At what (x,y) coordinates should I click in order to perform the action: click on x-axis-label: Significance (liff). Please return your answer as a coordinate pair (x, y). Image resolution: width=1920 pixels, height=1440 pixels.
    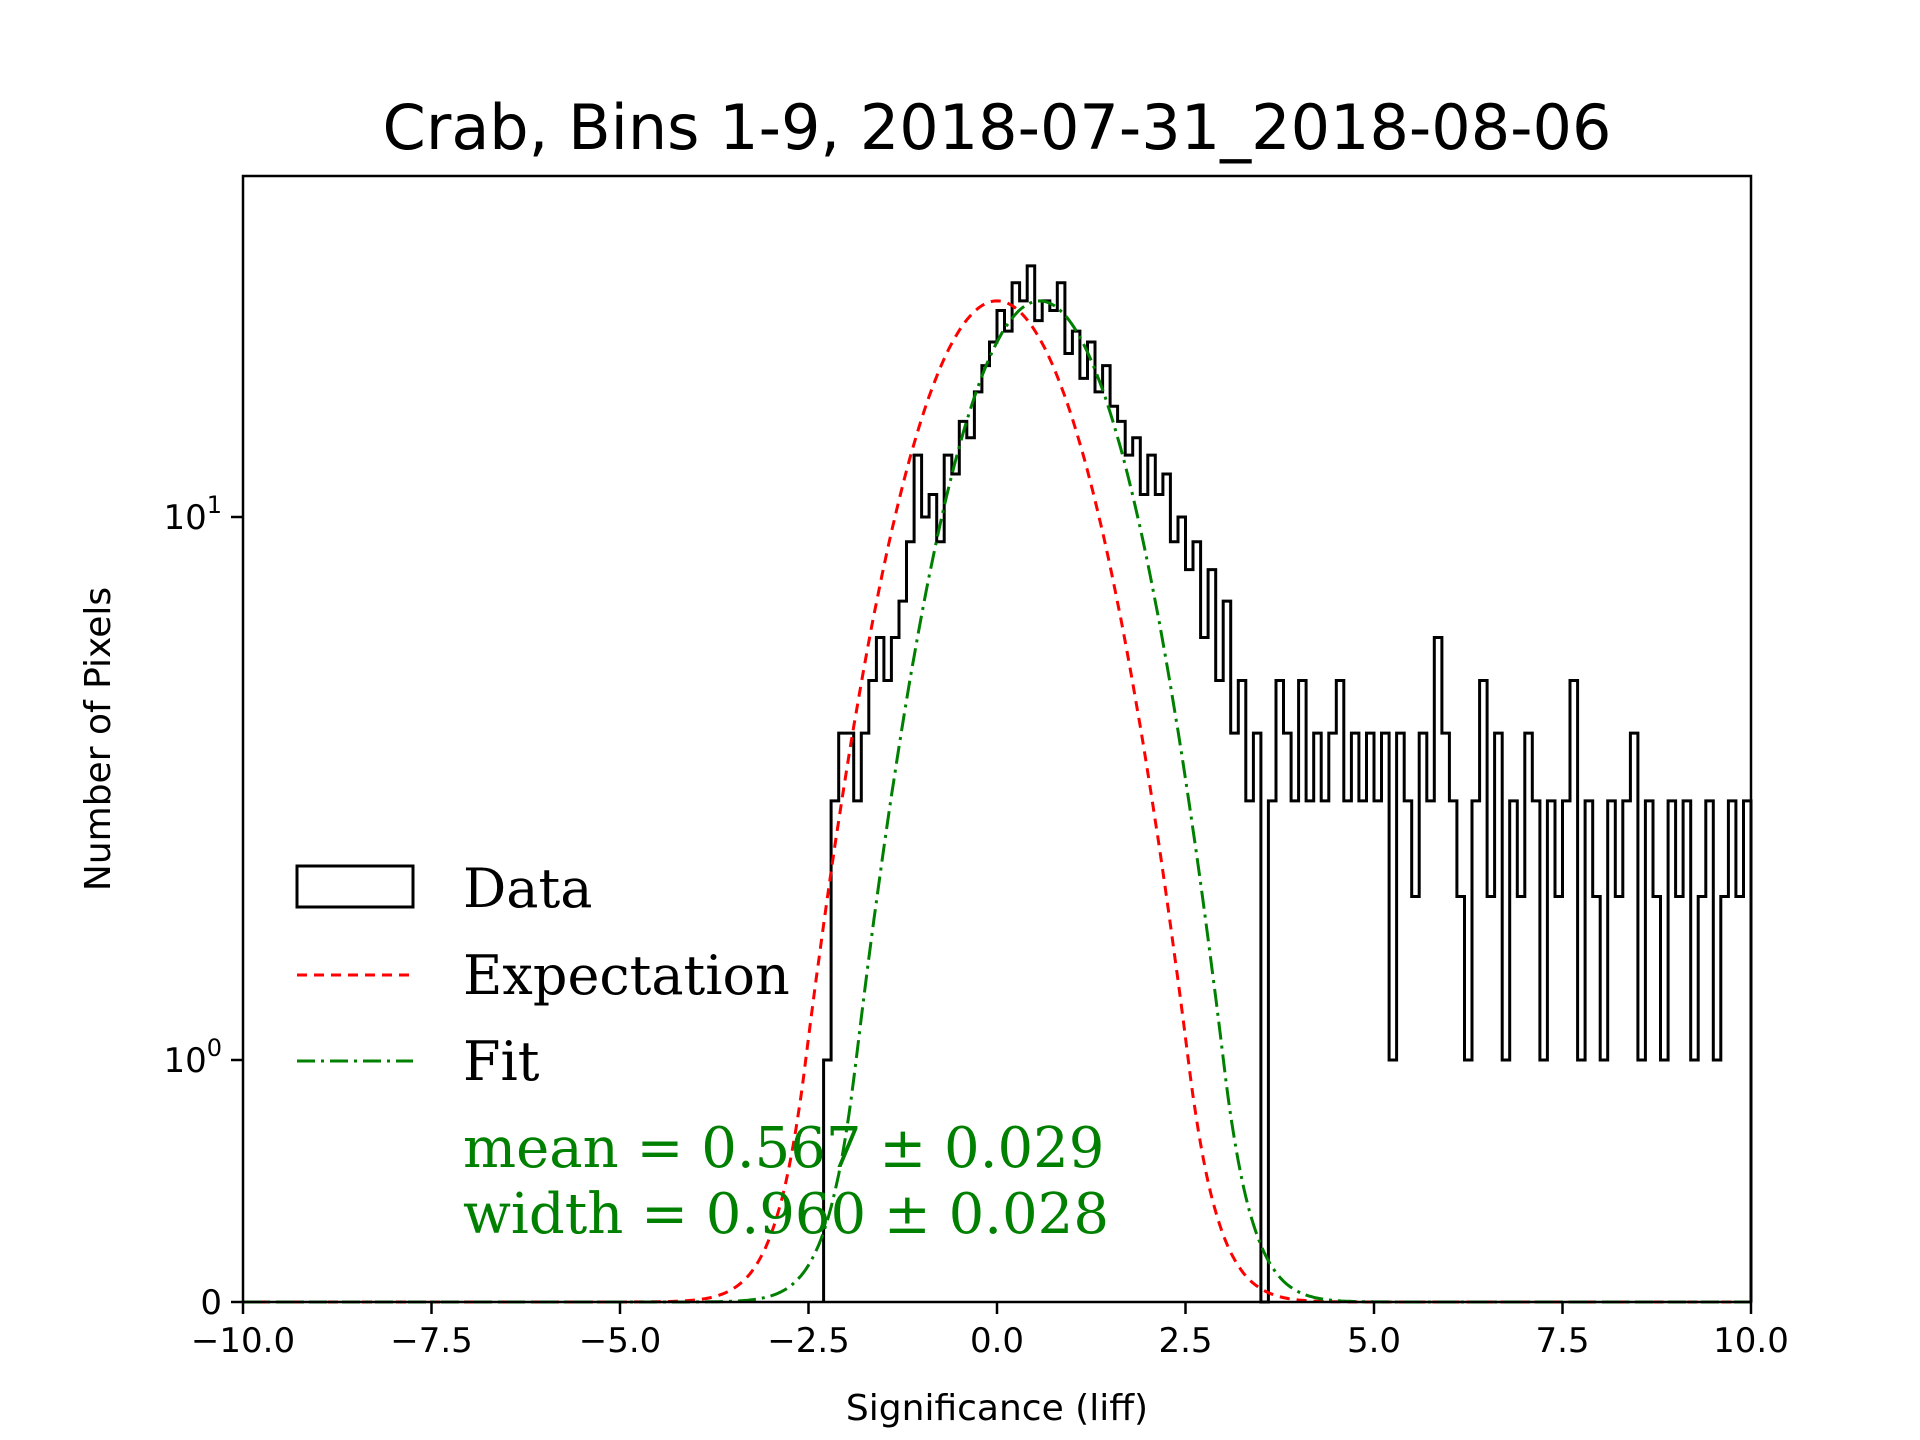
    Looking at the image, I should click on (997, 1408).